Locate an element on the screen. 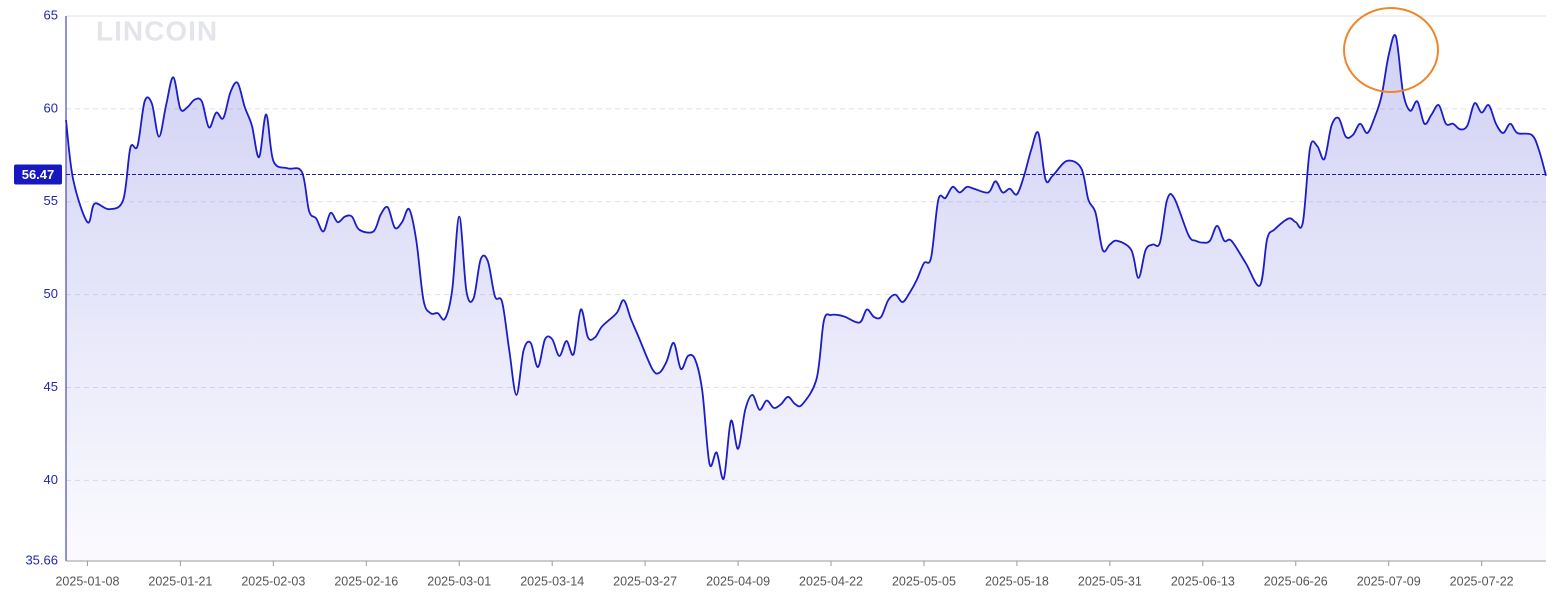 The width and height of the screenshot is (1560, 595). y-tick-label: 45 is located at coordinates (51, 386).